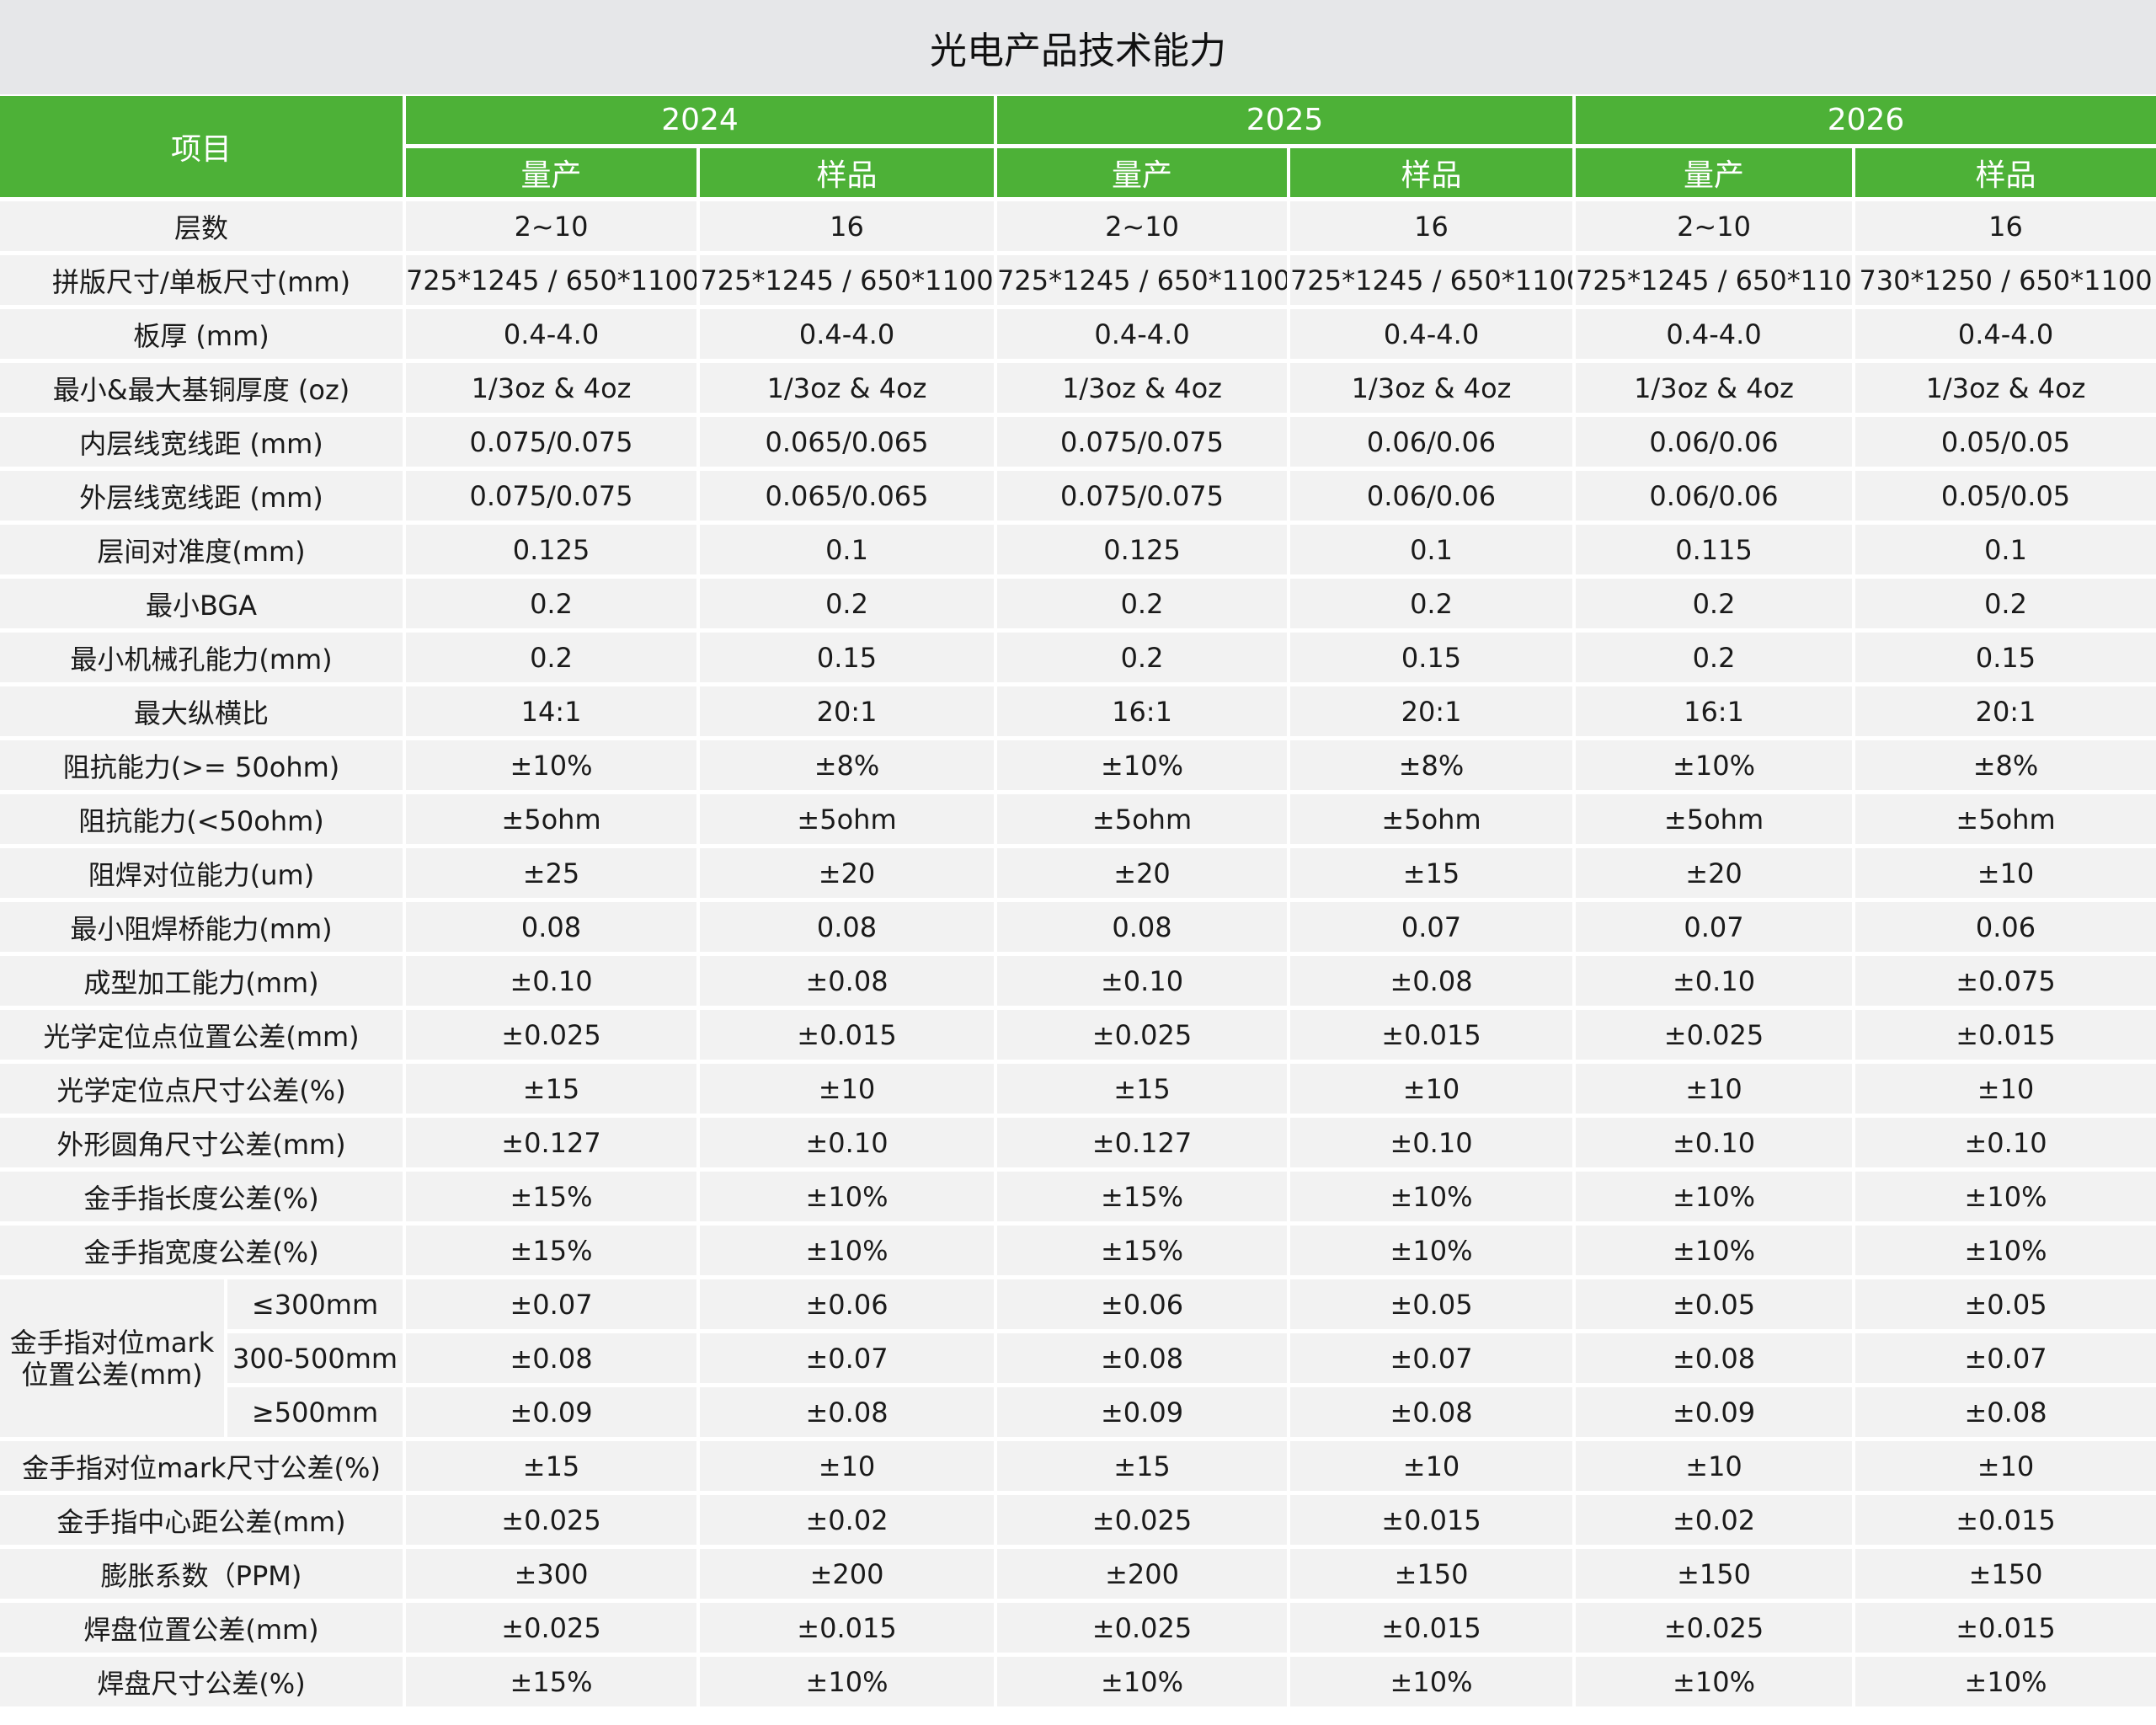 The image size is (2156, 1725). I want to click on row-label: 最小阻焊桥能力(mm), so click(203, 929).